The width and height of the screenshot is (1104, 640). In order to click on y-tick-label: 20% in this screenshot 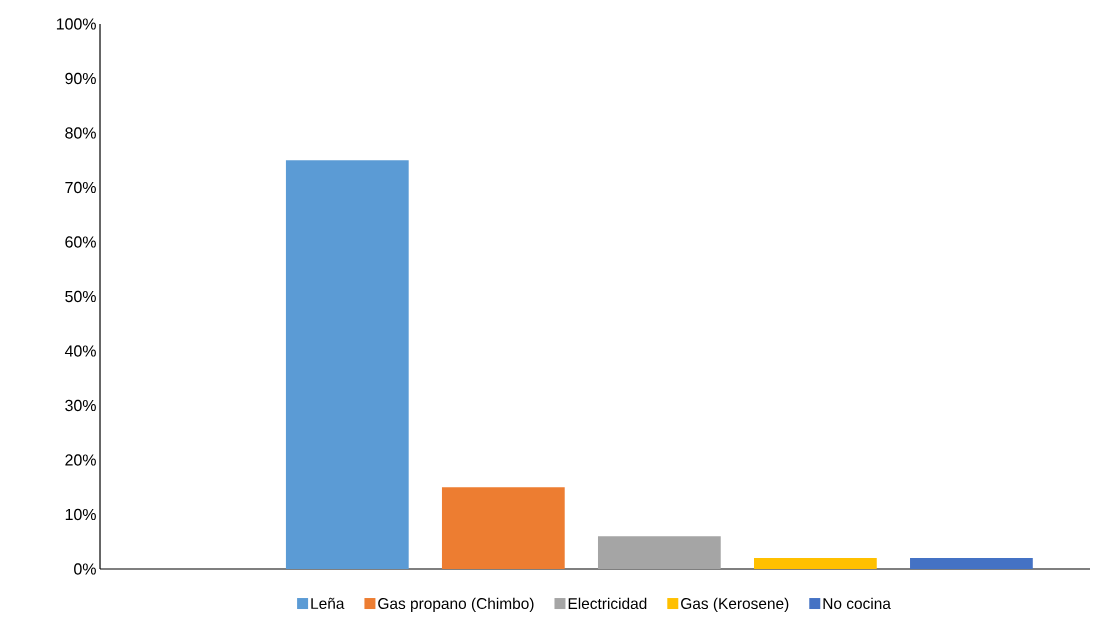, I will do `click(80, 460)`.